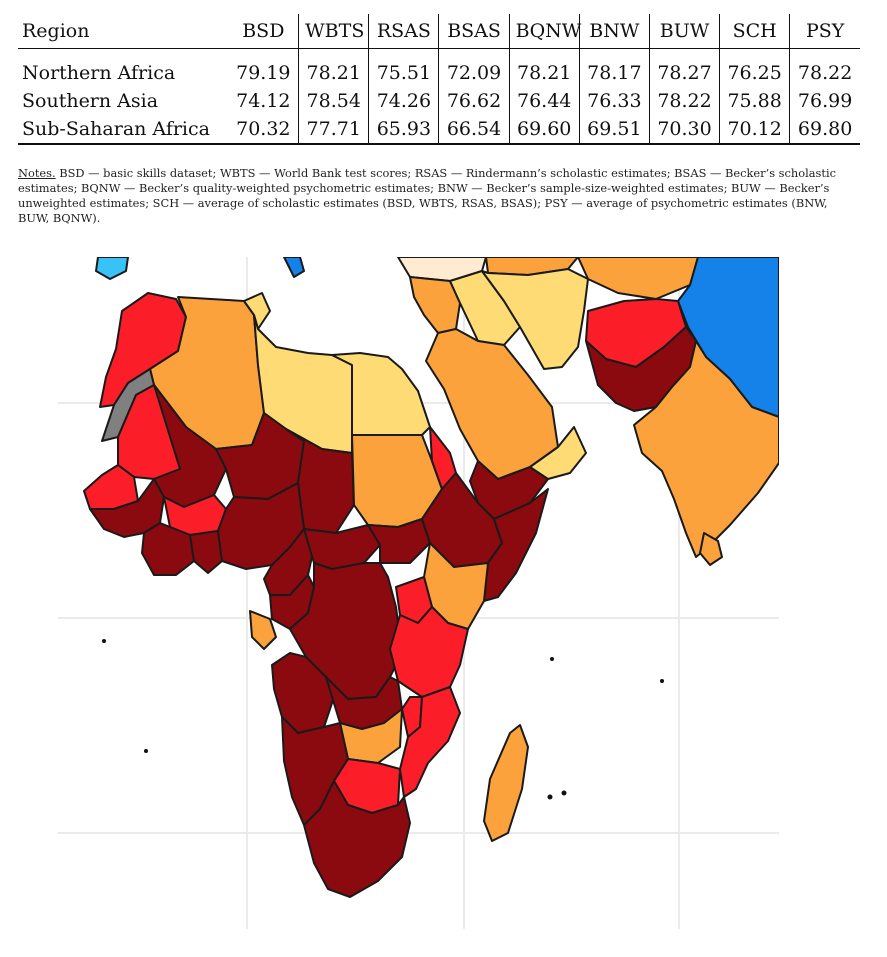 The height and width of the screenshot is (957, 887). Describe the element at coordinates (430, 742) in the screenshot. I see `map-region-mozambique` at that location.